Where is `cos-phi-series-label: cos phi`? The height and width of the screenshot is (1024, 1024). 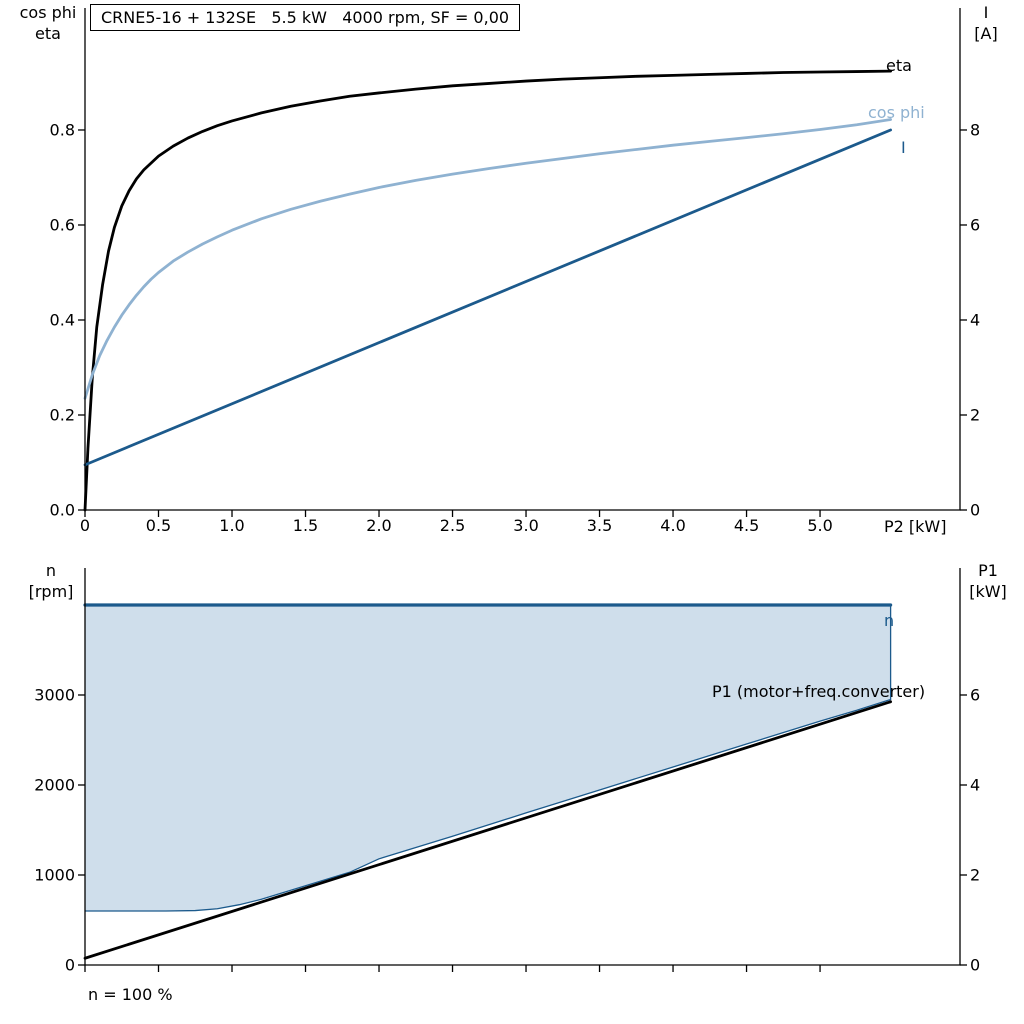 cos-phi-series-label: cos phi is located at coordinates (896, 112).